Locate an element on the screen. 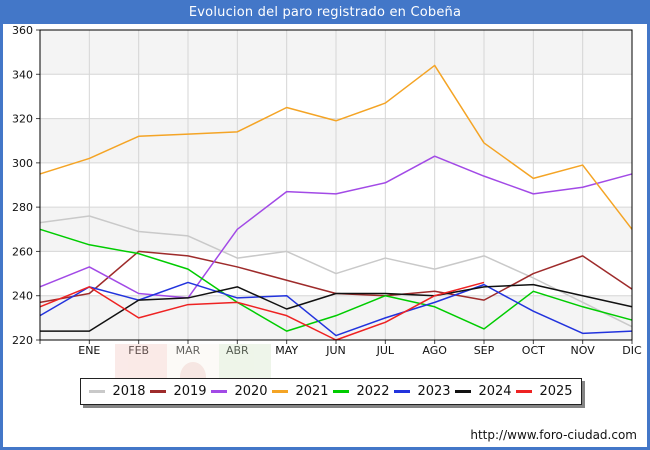 This screenshot has width=650, height=450. legend-item-2025: 2025 is located at coordinates (544, 391).